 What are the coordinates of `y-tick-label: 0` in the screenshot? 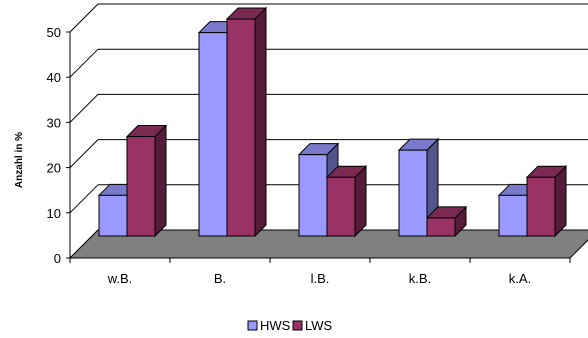 It's located at (57, 258).